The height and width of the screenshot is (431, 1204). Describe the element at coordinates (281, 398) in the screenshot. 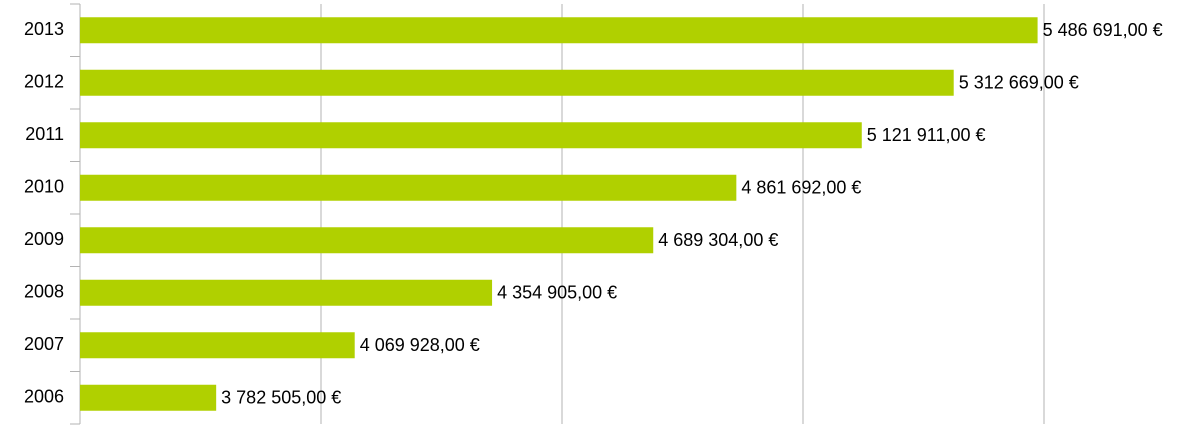

I see `value-label: 3 782 505,00 €` at that location.